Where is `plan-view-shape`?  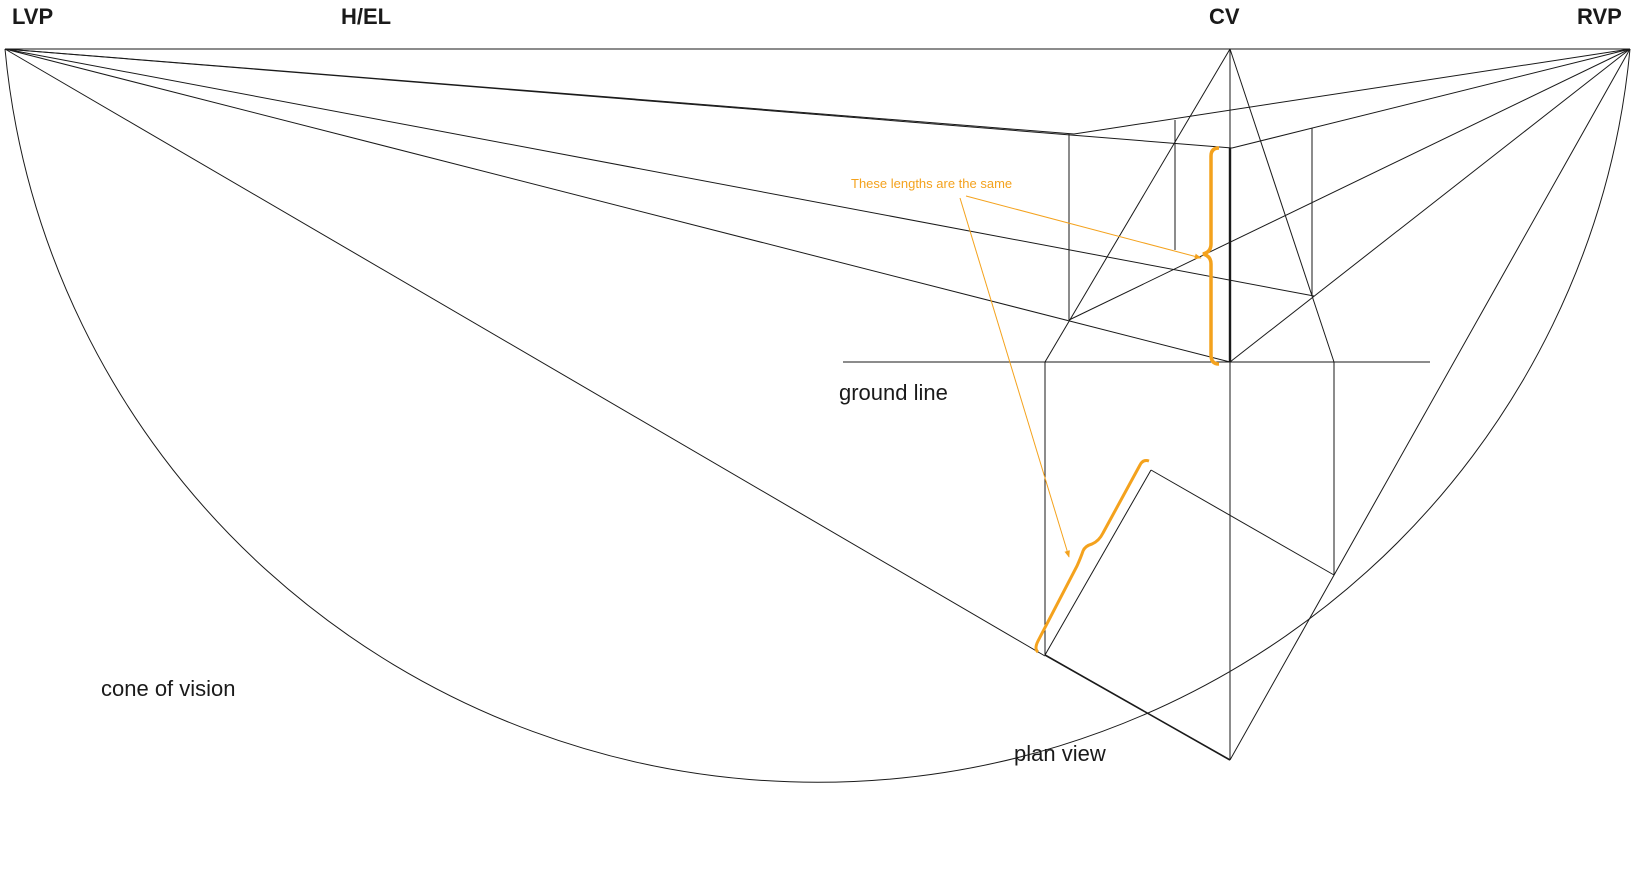 plan-view-shape is located at coordinates (1189, 615).